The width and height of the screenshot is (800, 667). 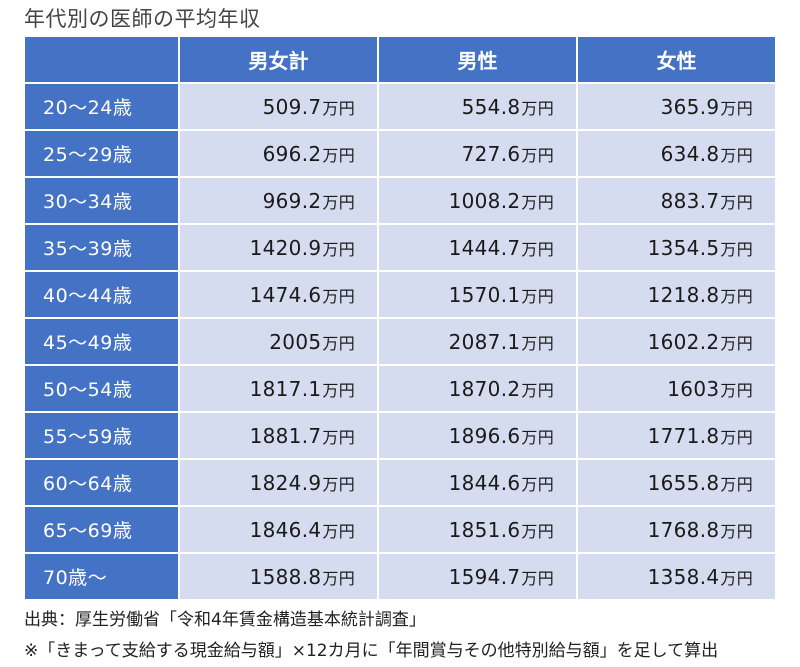 I want to click on cell-value: 1824.9, so click(x=285, y=482).